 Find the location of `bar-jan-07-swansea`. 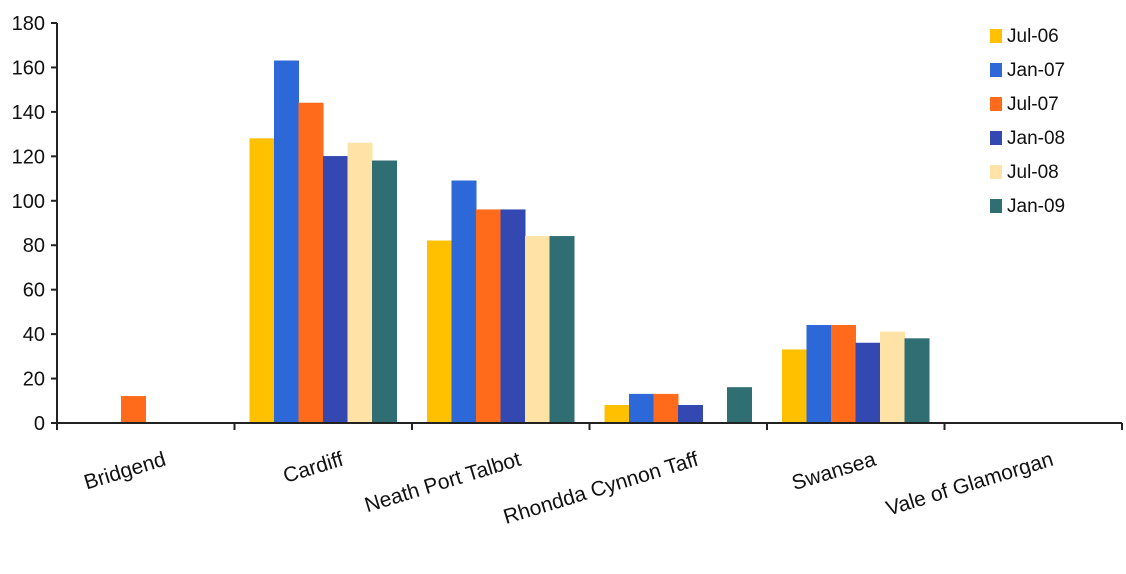

bar-jan-07-swansea is located at coordinates (819, 374).